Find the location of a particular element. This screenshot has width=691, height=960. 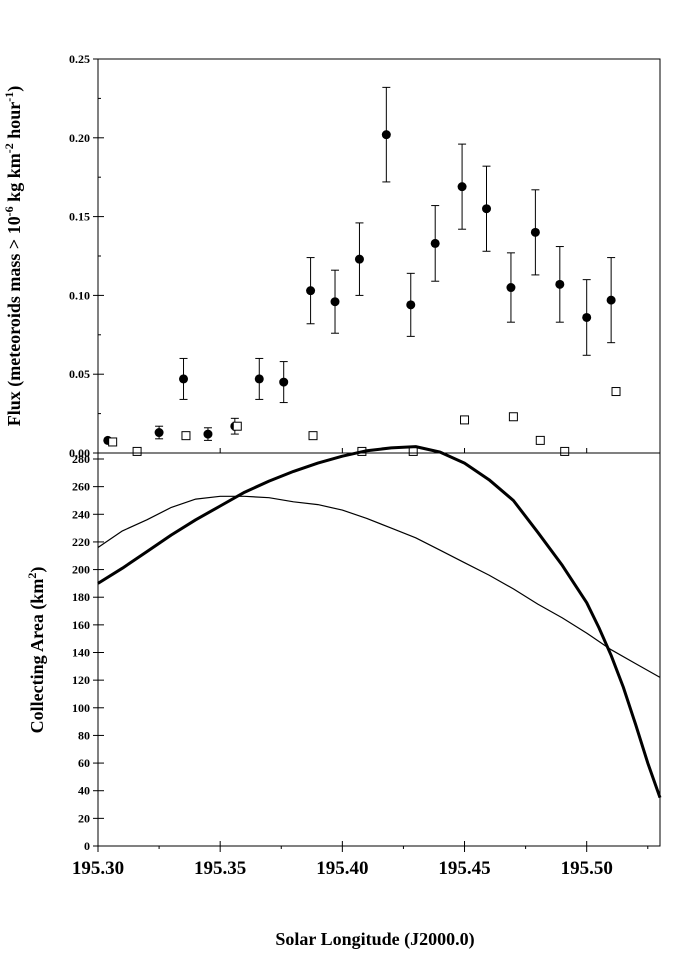

area-y-tick-label: 100 is located at coordinates (81, 708).